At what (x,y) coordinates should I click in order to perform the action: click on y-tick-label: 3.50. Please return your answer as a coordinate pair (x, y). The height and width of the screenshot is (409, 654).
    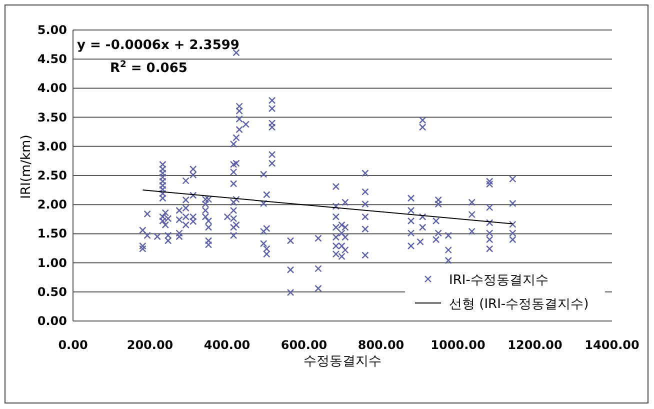
    Looking at the image, I should click on (52, 117).